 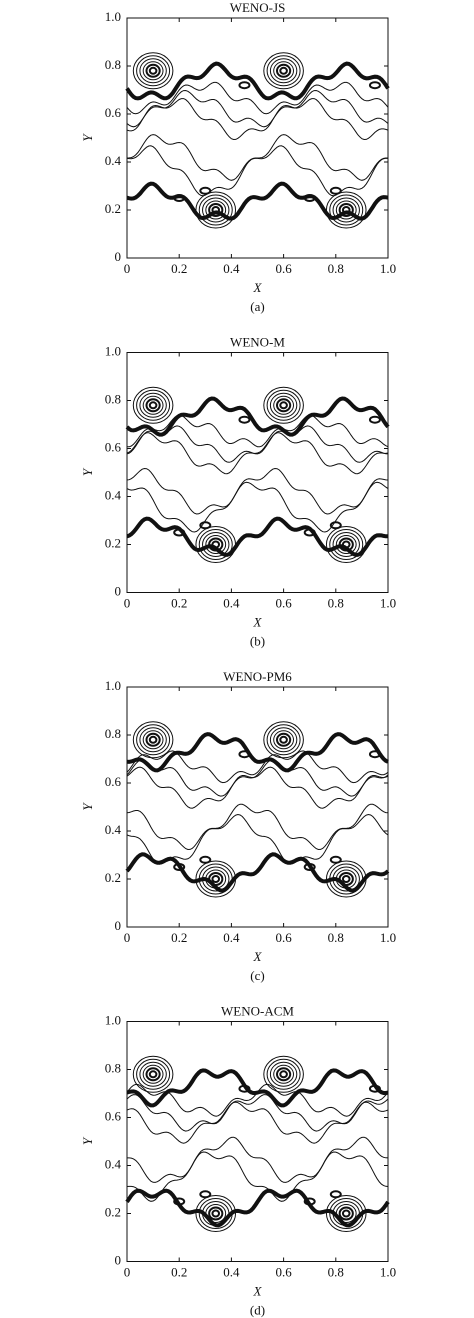 What do you see at coordinates (257, 975) in the screenshot?
I see `caption: (c)` at bounding box center [257, 975].